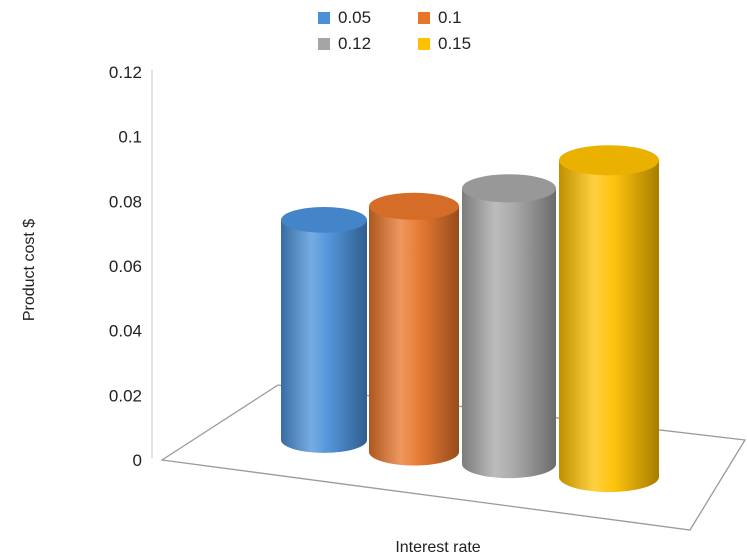  What do you see at coordinates (125, 72) in the screenshot?
I see `y-tick-label: 0.12` at bounding box center [125, 72].